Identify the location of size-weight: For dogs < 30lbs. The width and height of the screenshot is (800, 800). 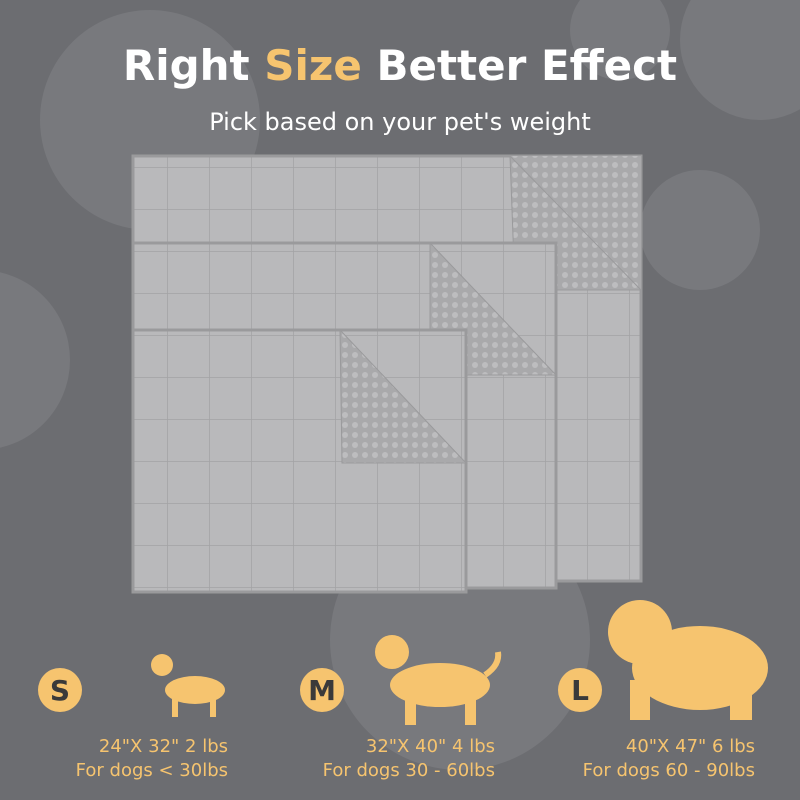
(152, 770).